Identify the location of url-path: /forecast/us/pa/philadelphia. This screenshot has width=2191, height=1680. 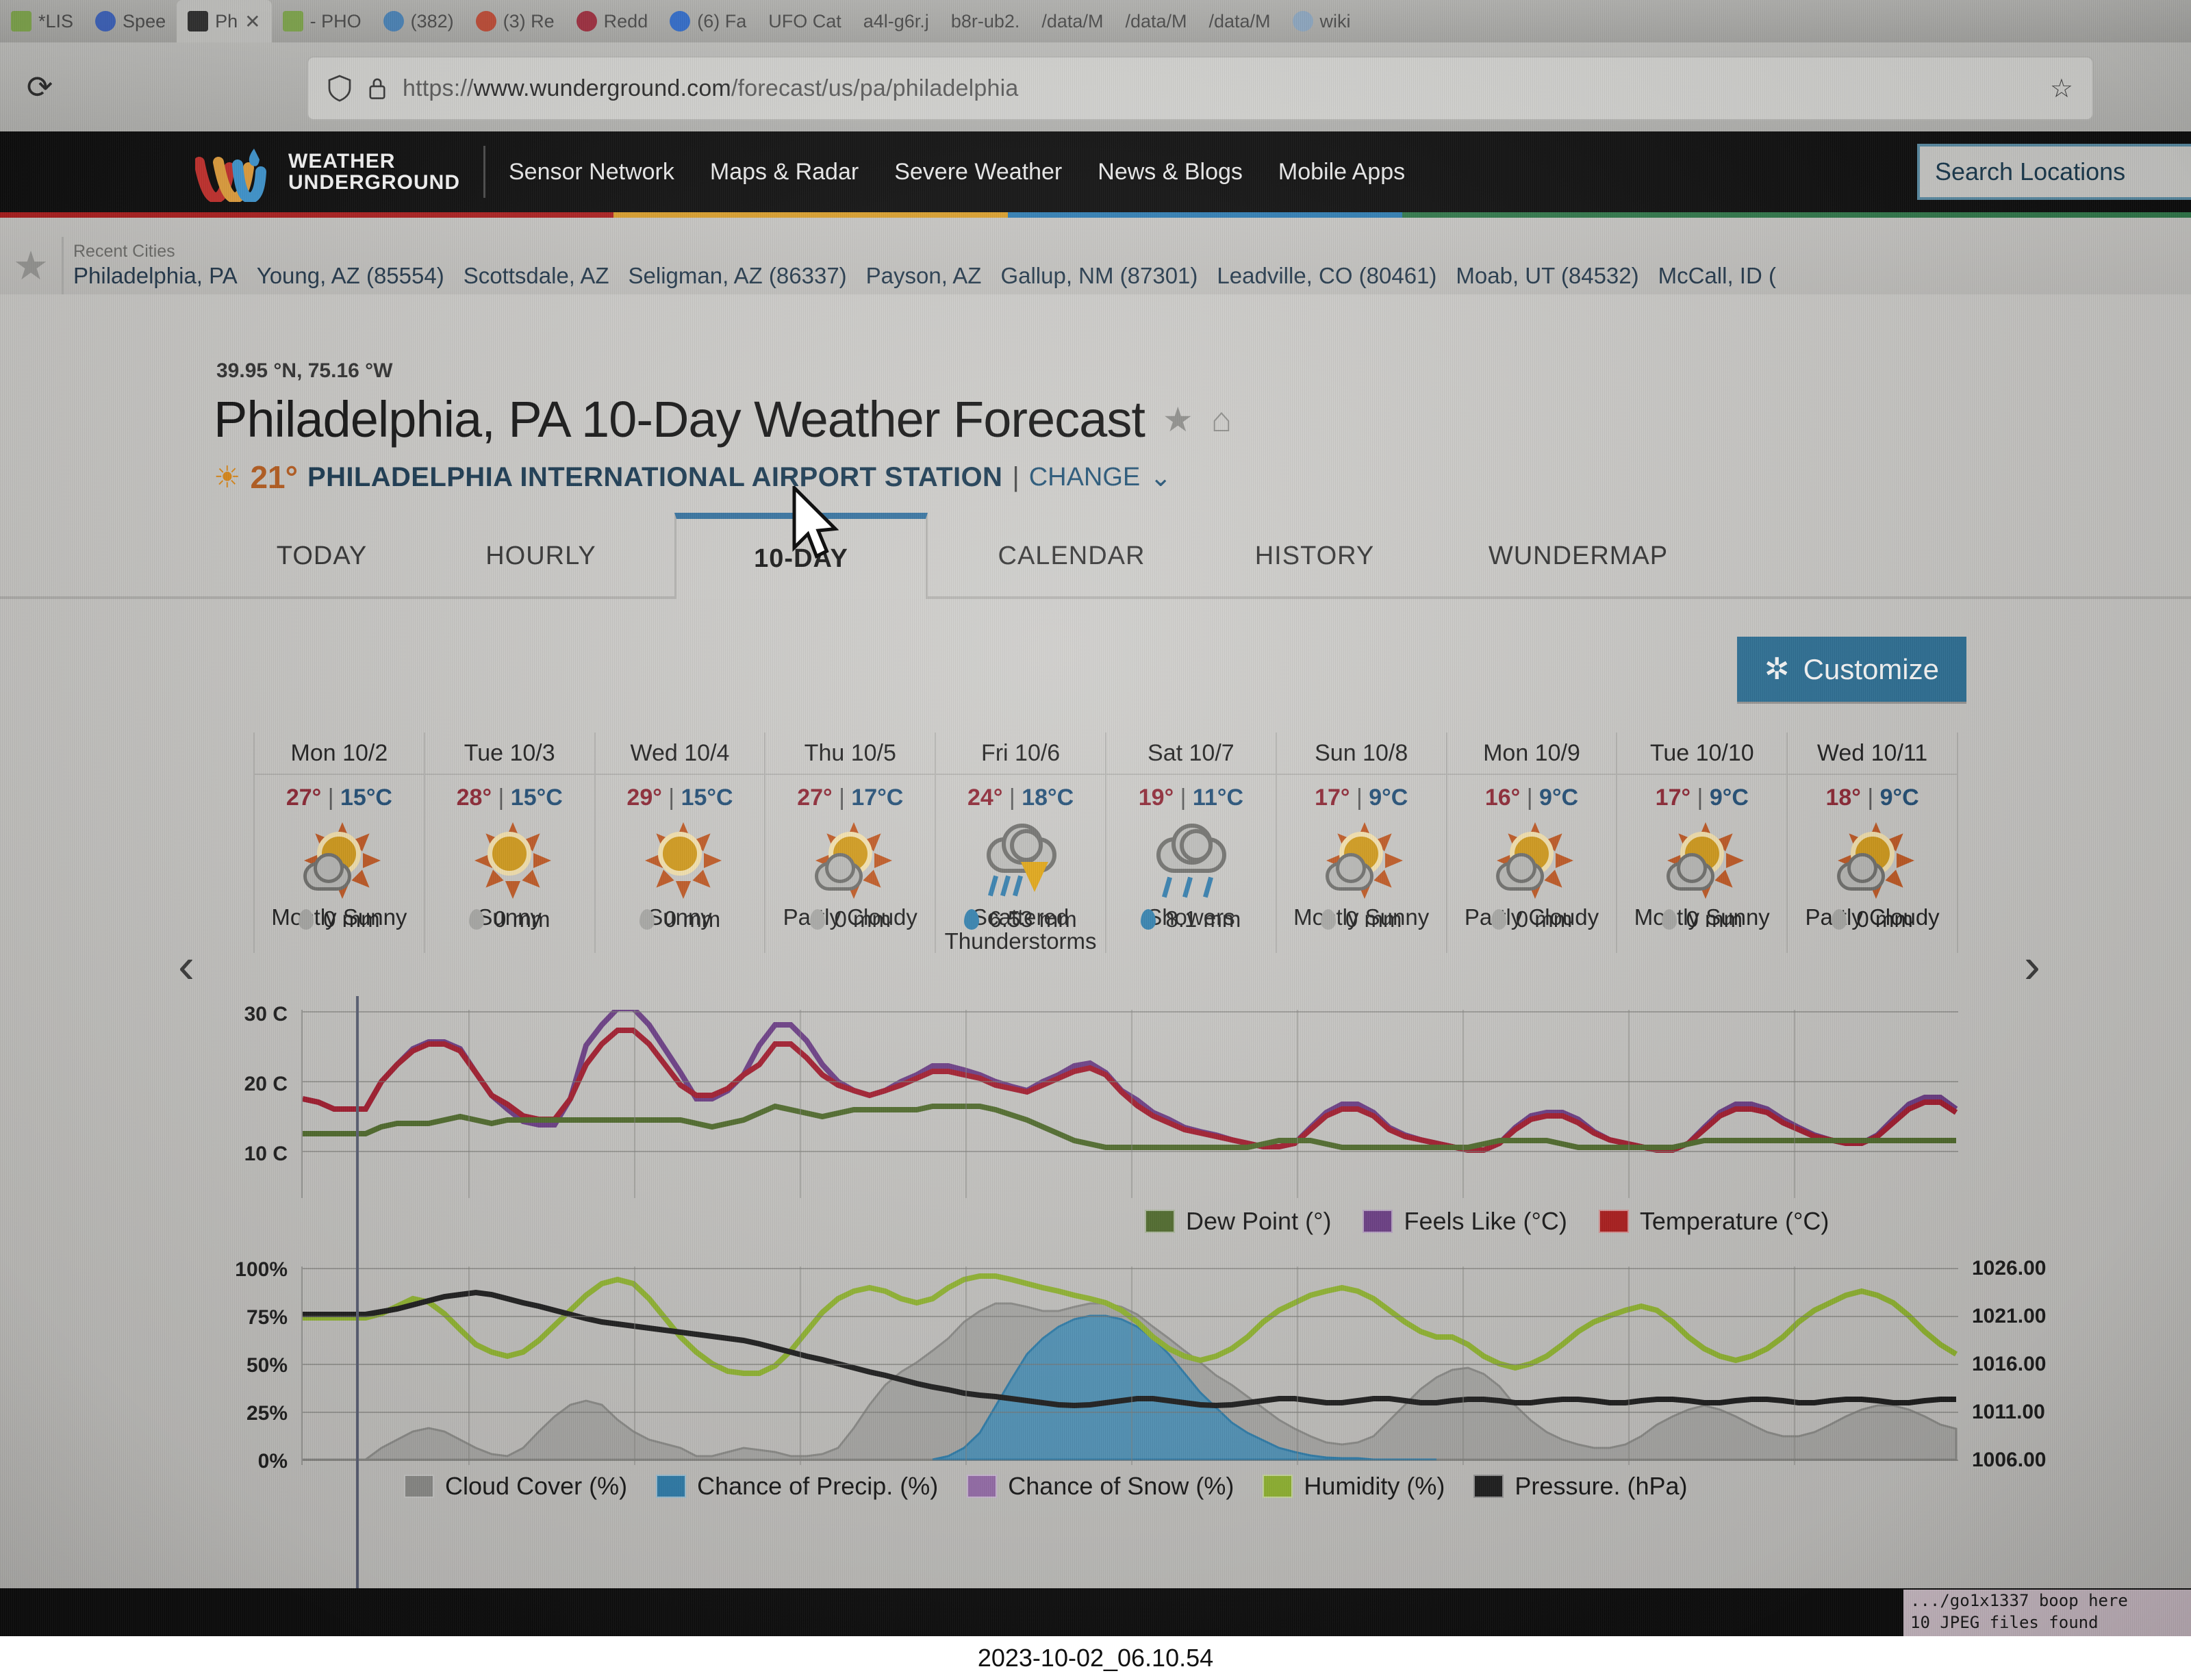
(875, 88).